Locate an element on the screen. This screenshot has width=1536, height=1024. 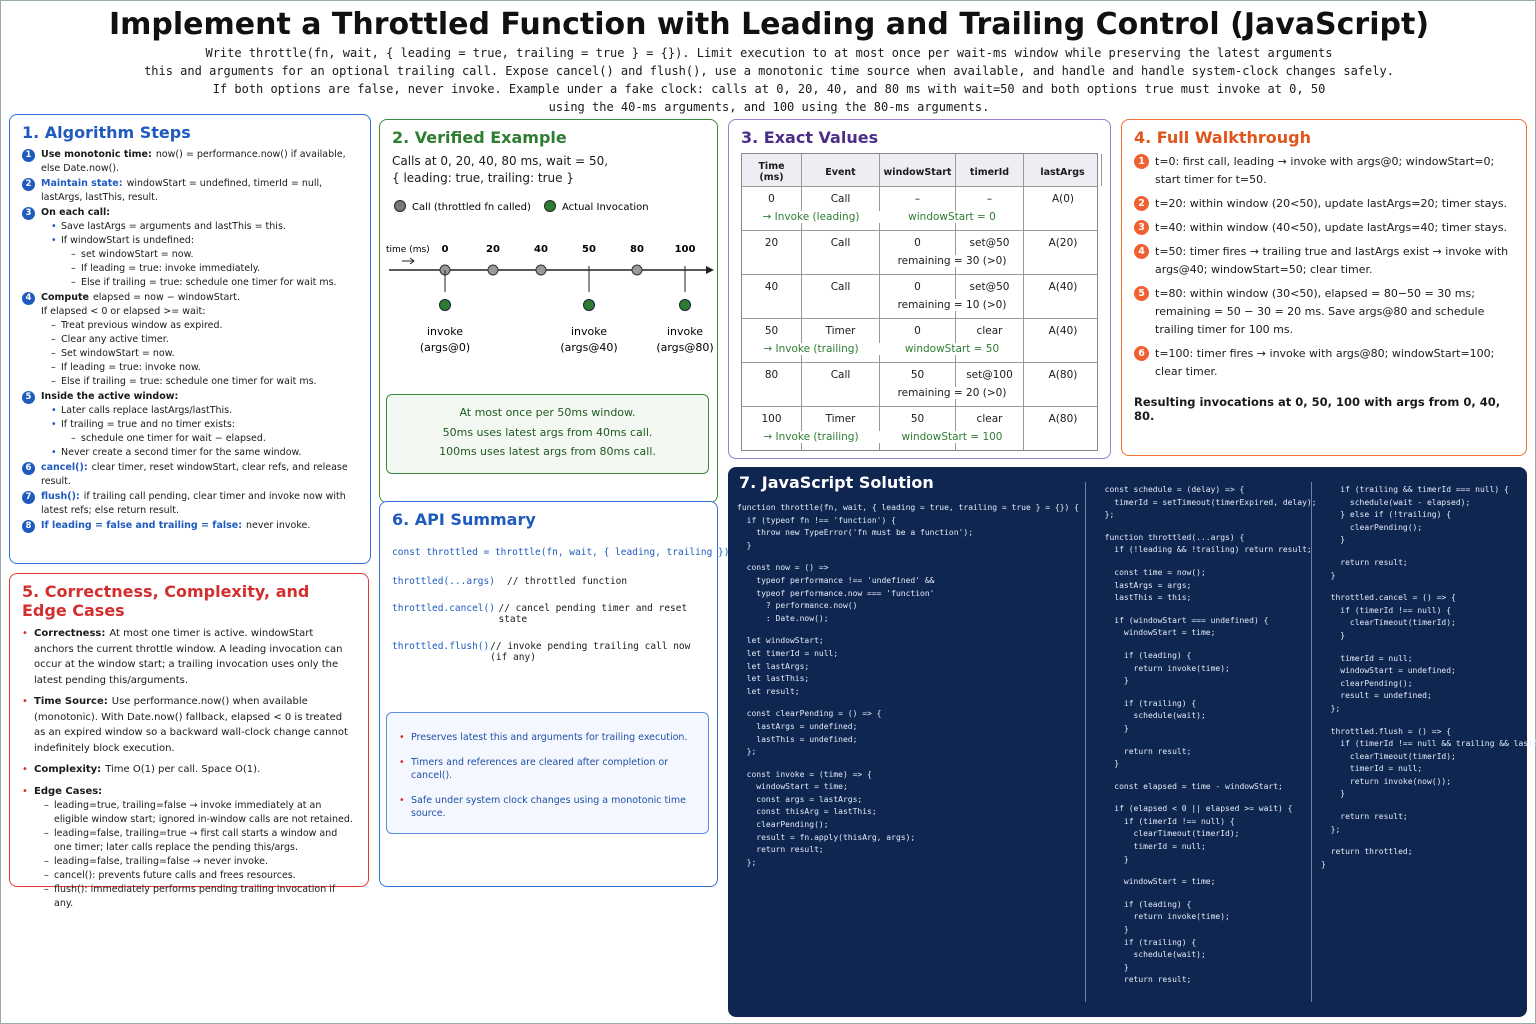
code-line: if (elapsed < 0 || elapsed >= wait) { is located at coordinates (1194, 809).